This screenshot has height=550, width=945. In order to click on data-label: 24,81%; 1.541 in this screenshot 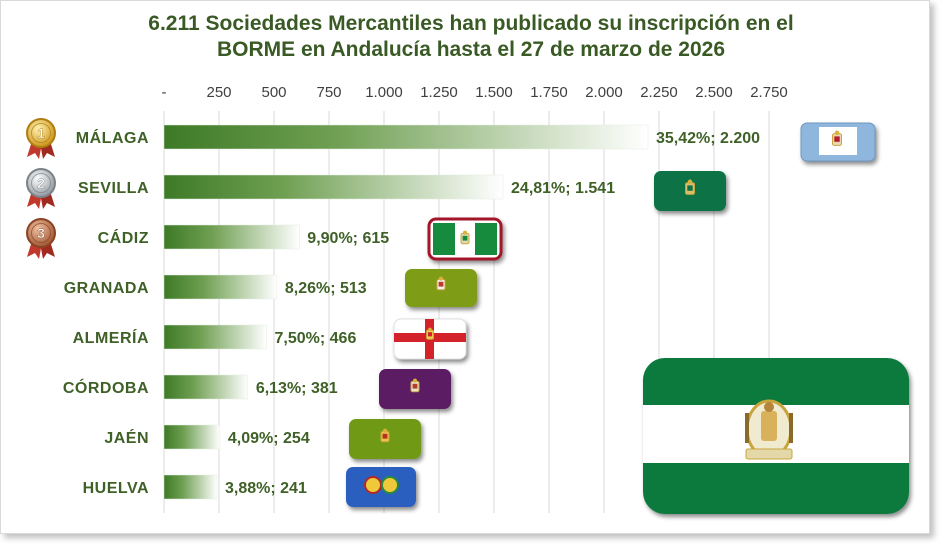, I will do `click(563, 188)`.